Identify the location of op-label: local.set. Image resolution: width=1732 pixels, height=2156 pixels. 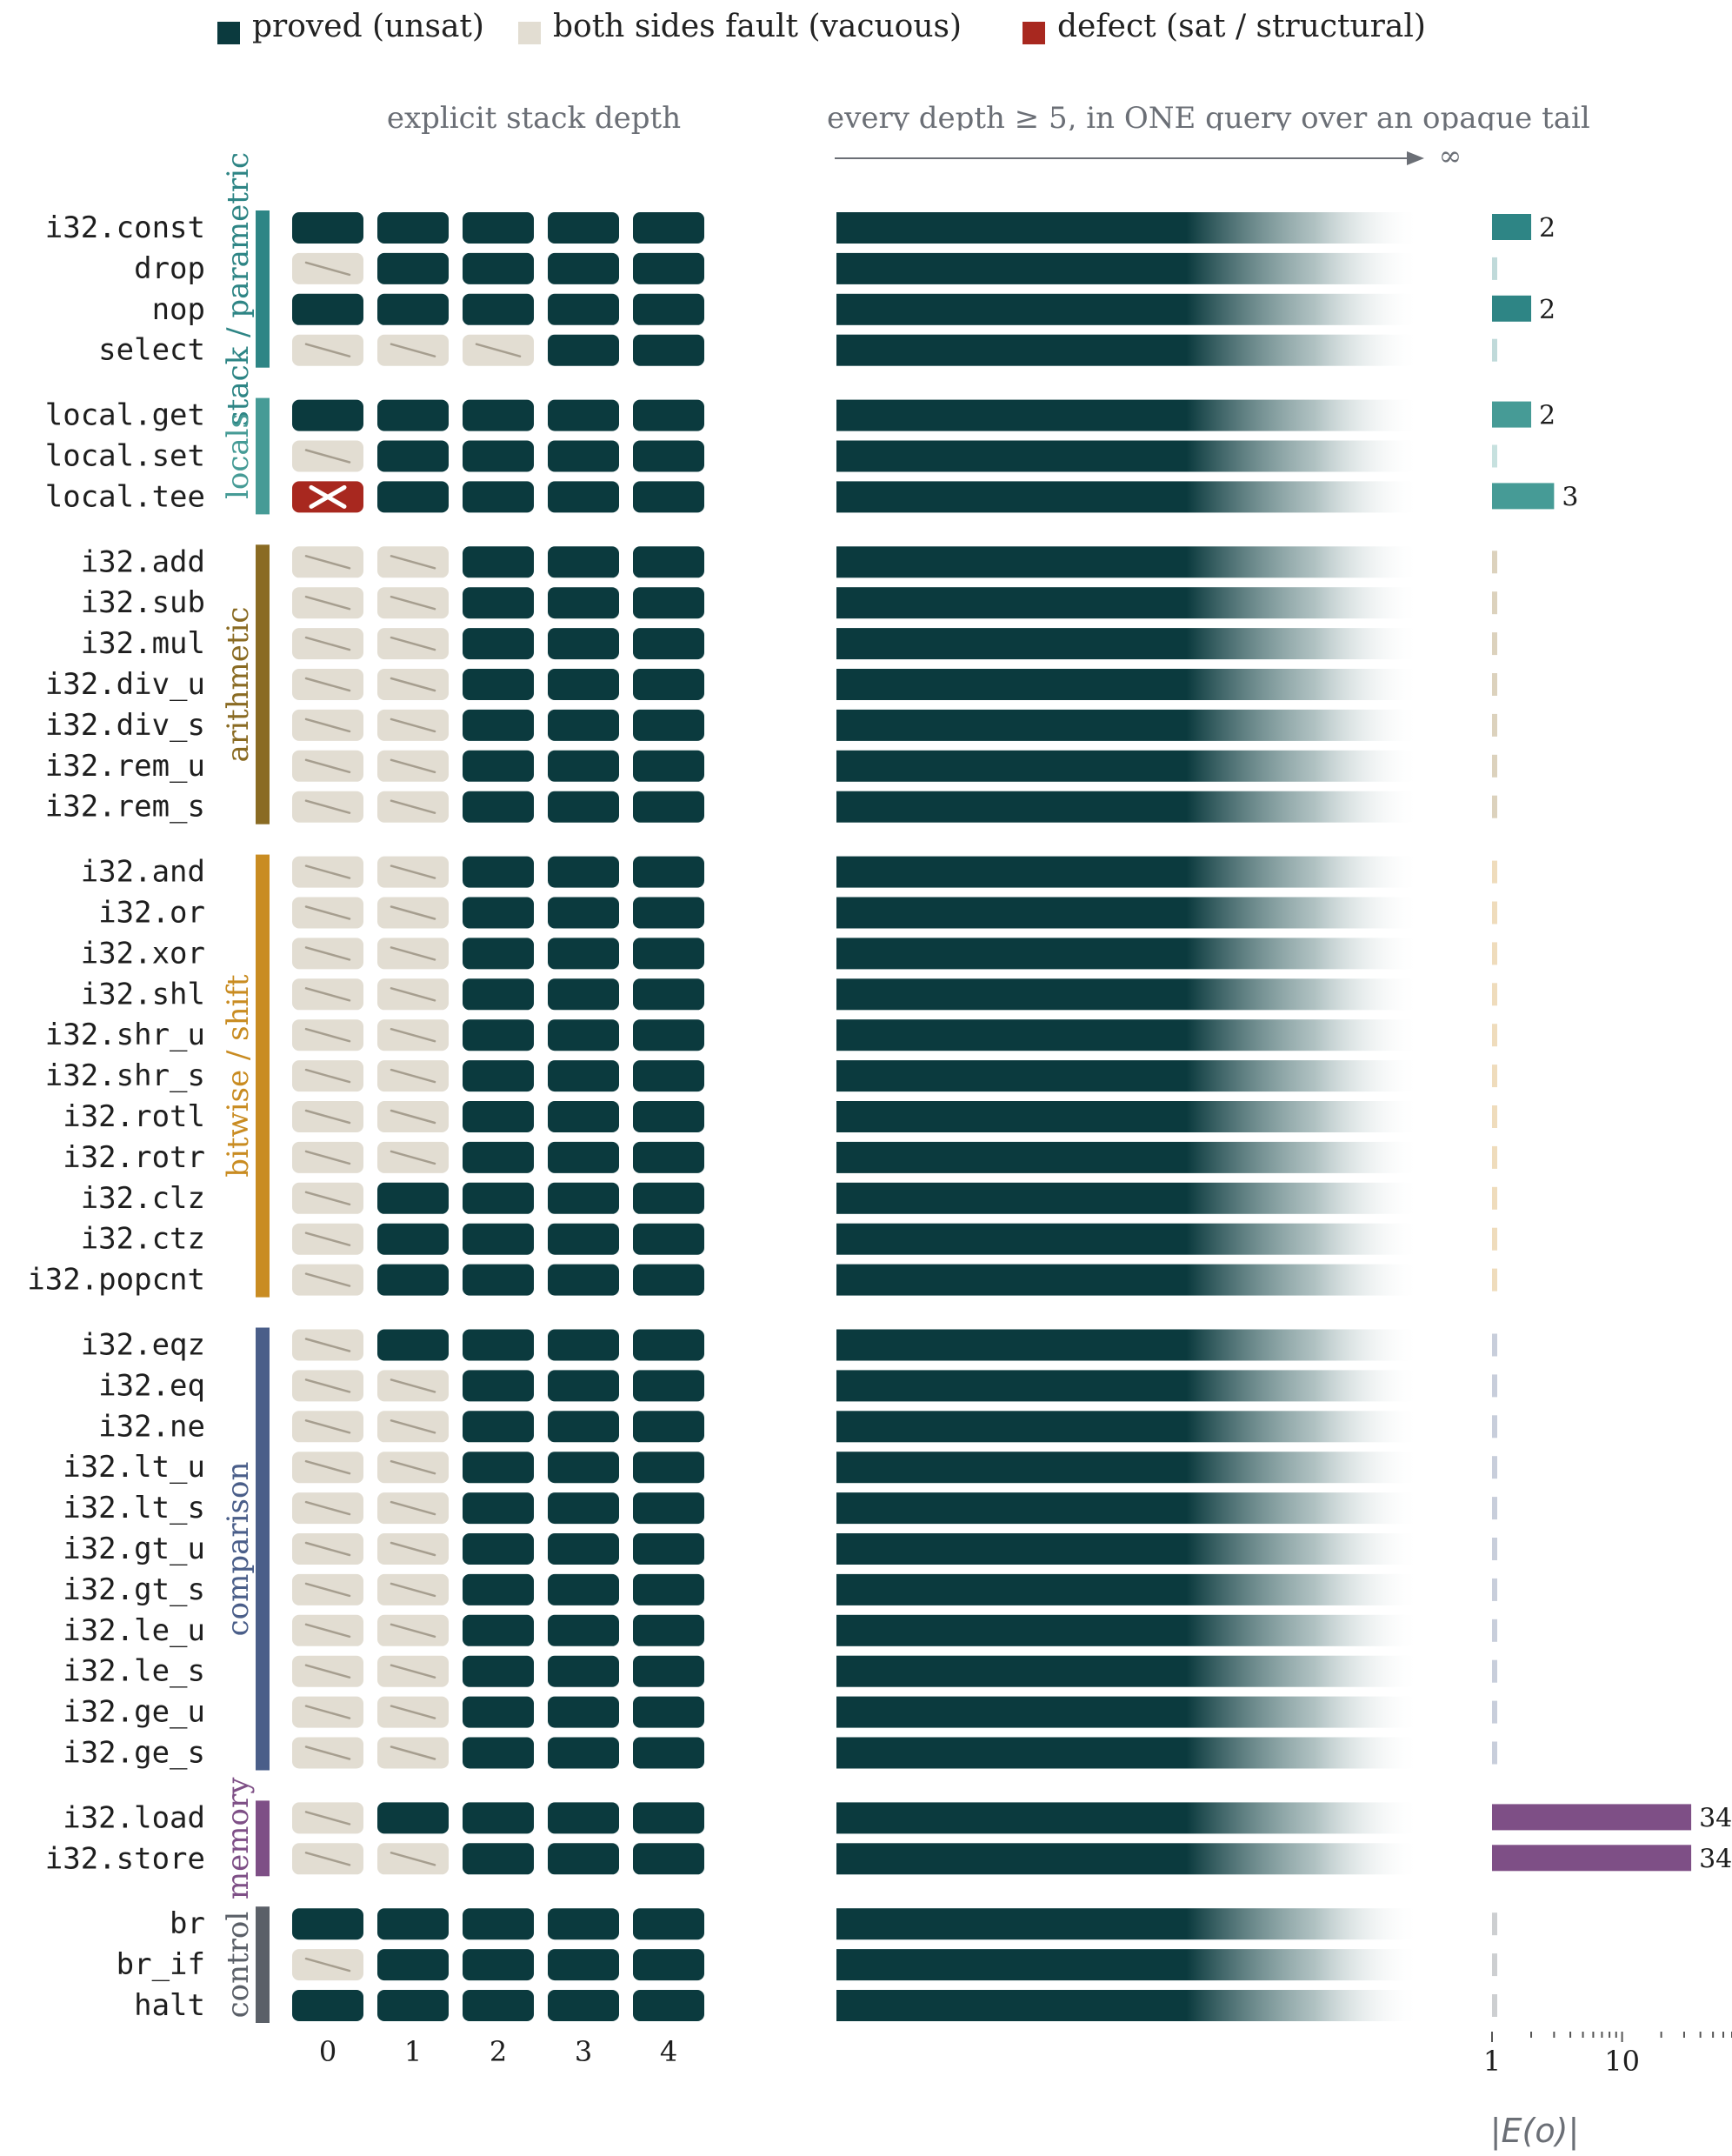
(125, 457).